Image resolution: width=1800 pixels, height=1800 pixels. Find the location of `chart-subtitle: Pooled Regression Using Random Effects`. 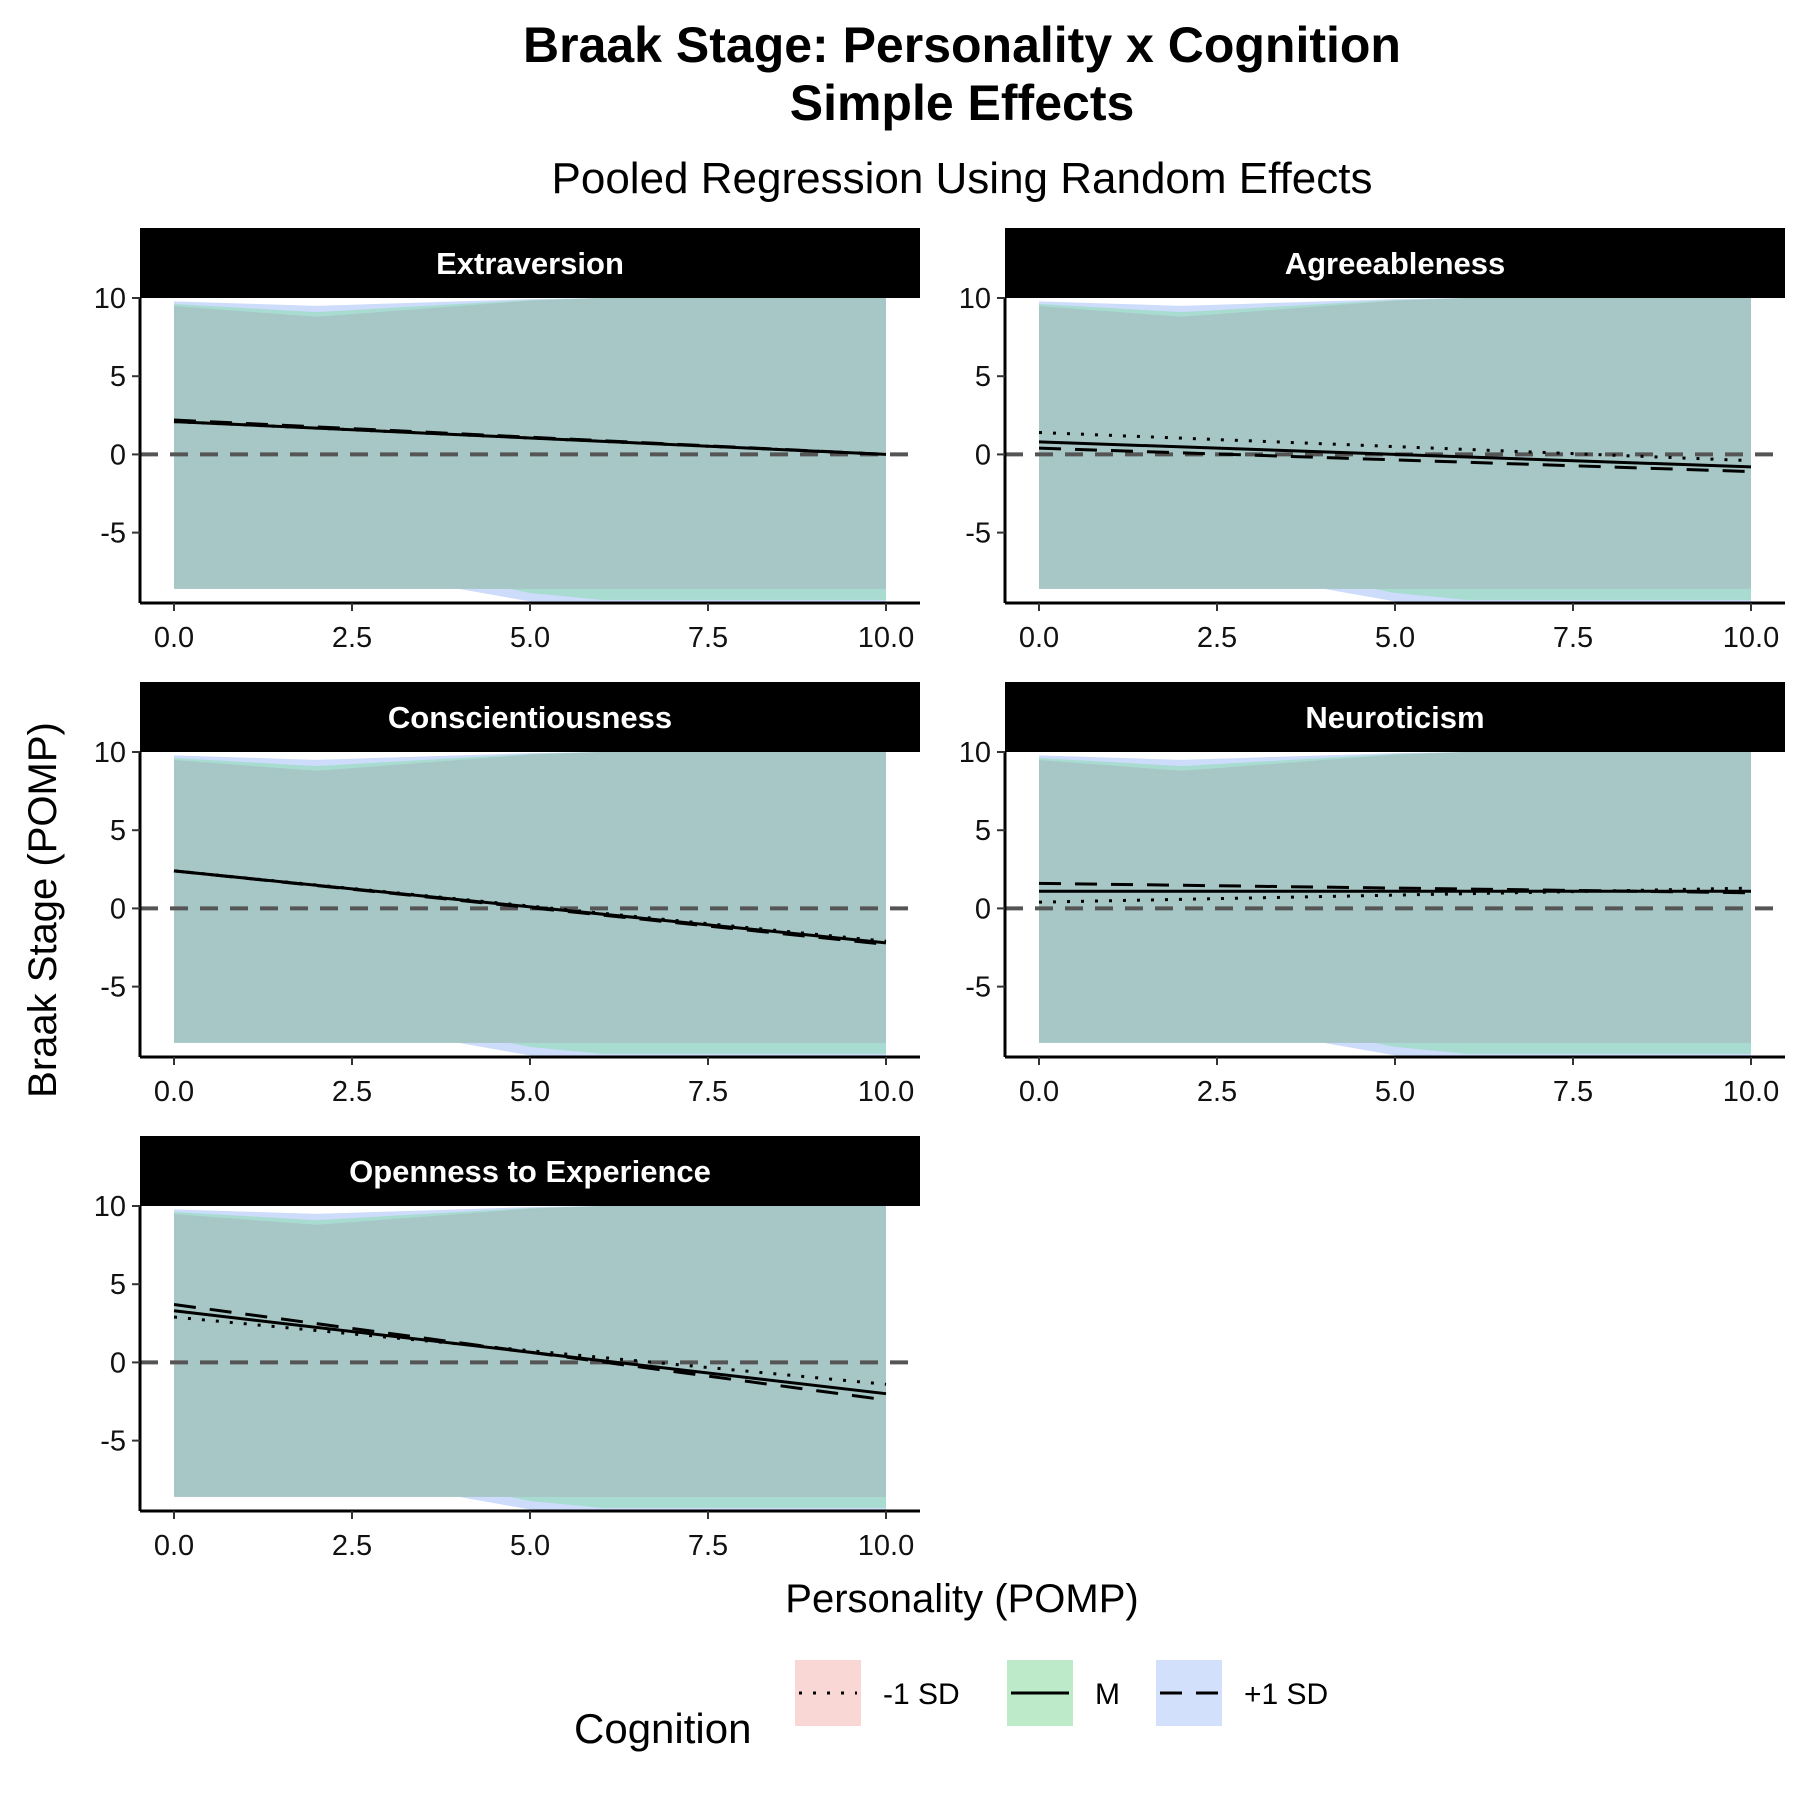

chart-subtitle: Pooled Regression Using Random Effects is located at coordinates (962, 178).